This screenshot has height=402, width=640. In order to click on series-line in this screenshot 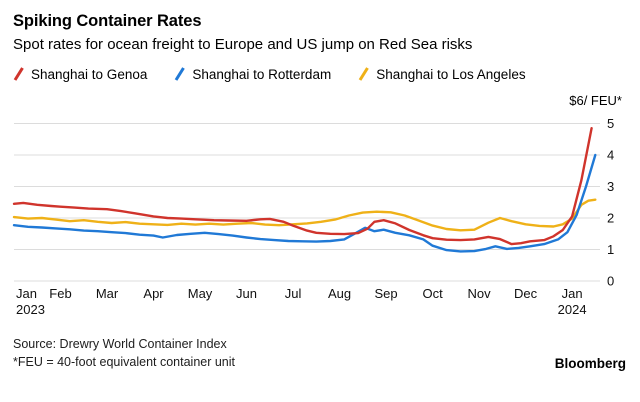, I will do `click(304, 215)`.